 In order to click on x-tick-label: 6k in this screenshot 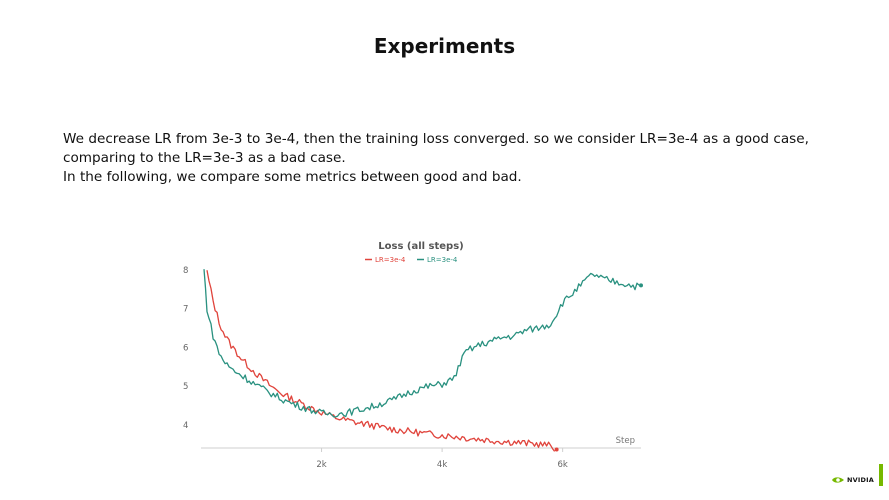, I will do `click(562, 465)`.